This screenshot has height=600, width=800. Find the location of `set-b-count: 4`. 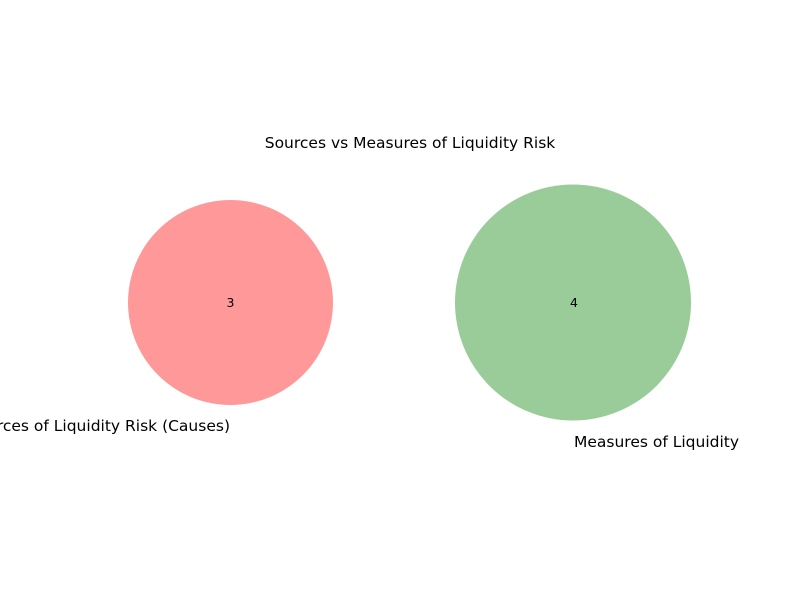

set-b-count: 4 is located at coordinates (574, 302).